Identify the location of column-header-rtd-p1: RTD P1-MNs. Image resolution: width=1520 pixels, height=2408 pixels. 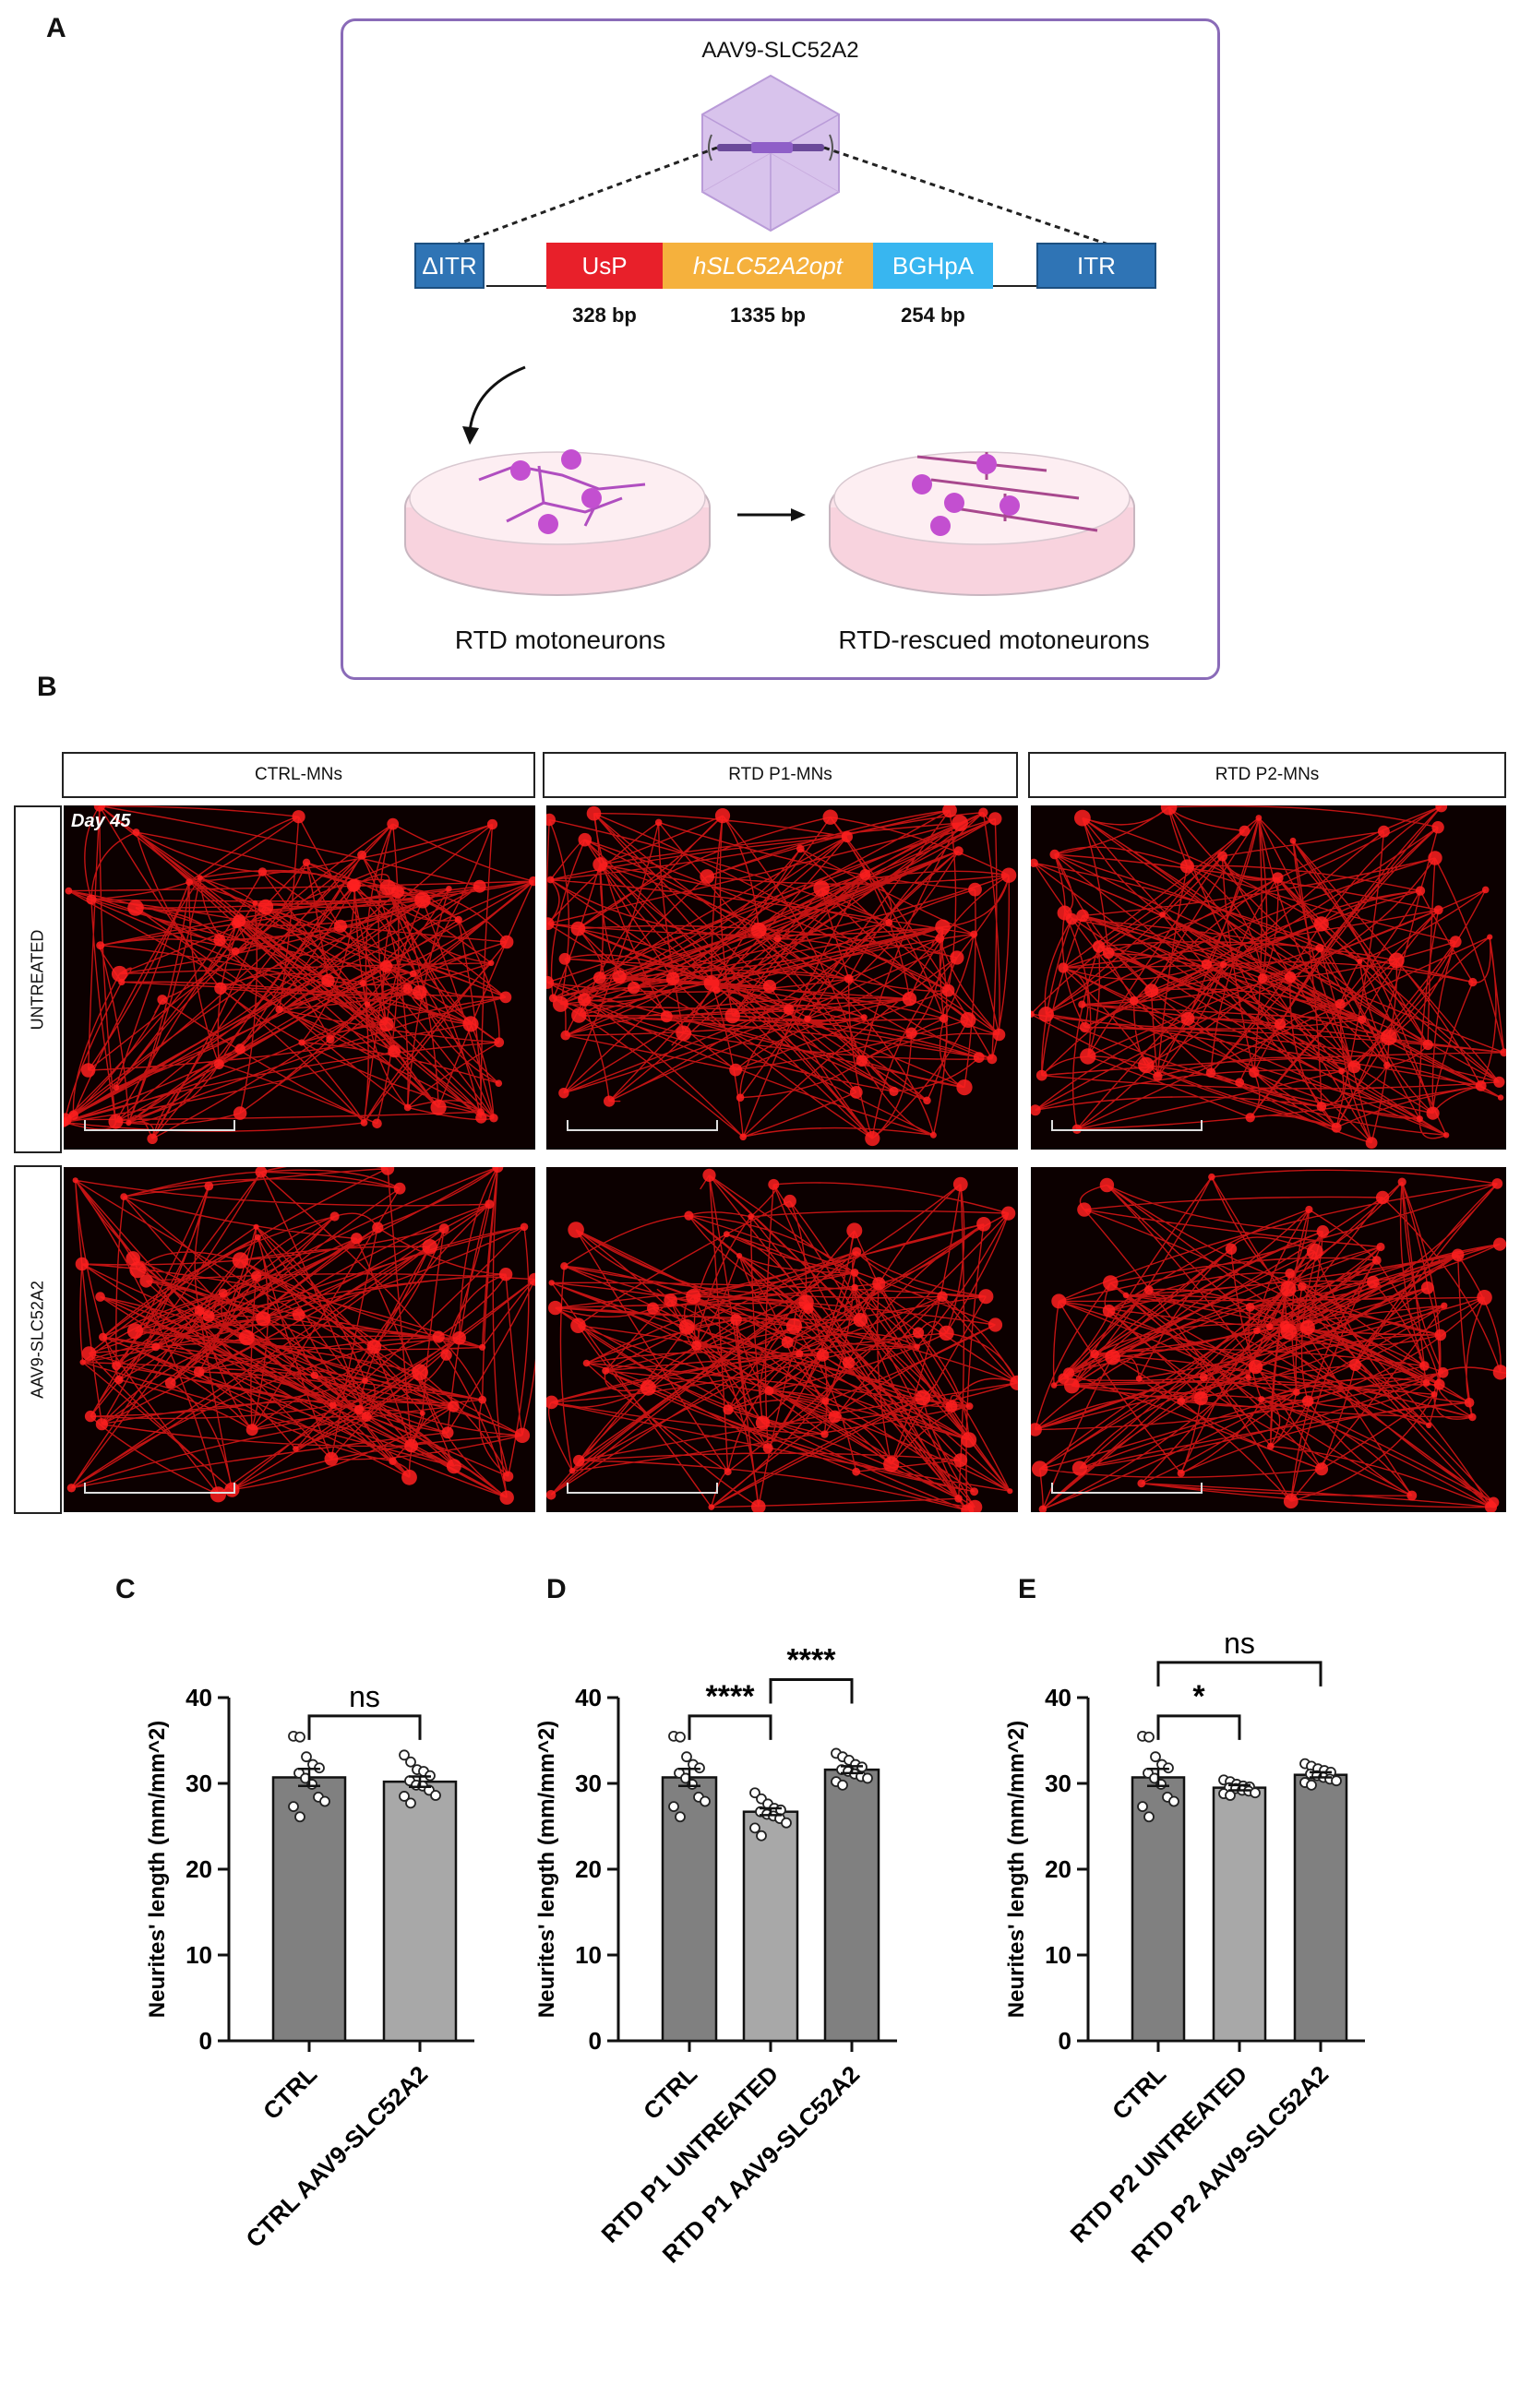
(781, 775).